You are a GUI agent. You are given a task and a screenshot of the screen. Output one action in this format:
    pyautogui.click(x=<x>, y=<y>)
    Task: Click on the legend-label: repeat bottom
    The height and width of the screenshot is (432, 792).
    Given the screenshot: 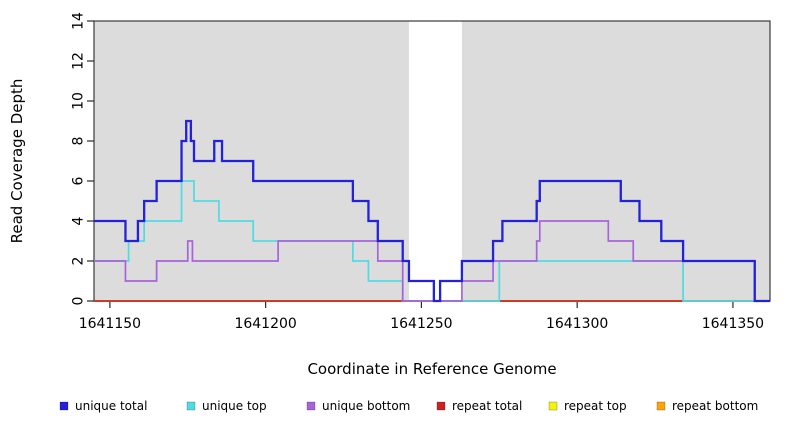 What is the action you would take?
    pyautogui.click(x=715, y=406)
    